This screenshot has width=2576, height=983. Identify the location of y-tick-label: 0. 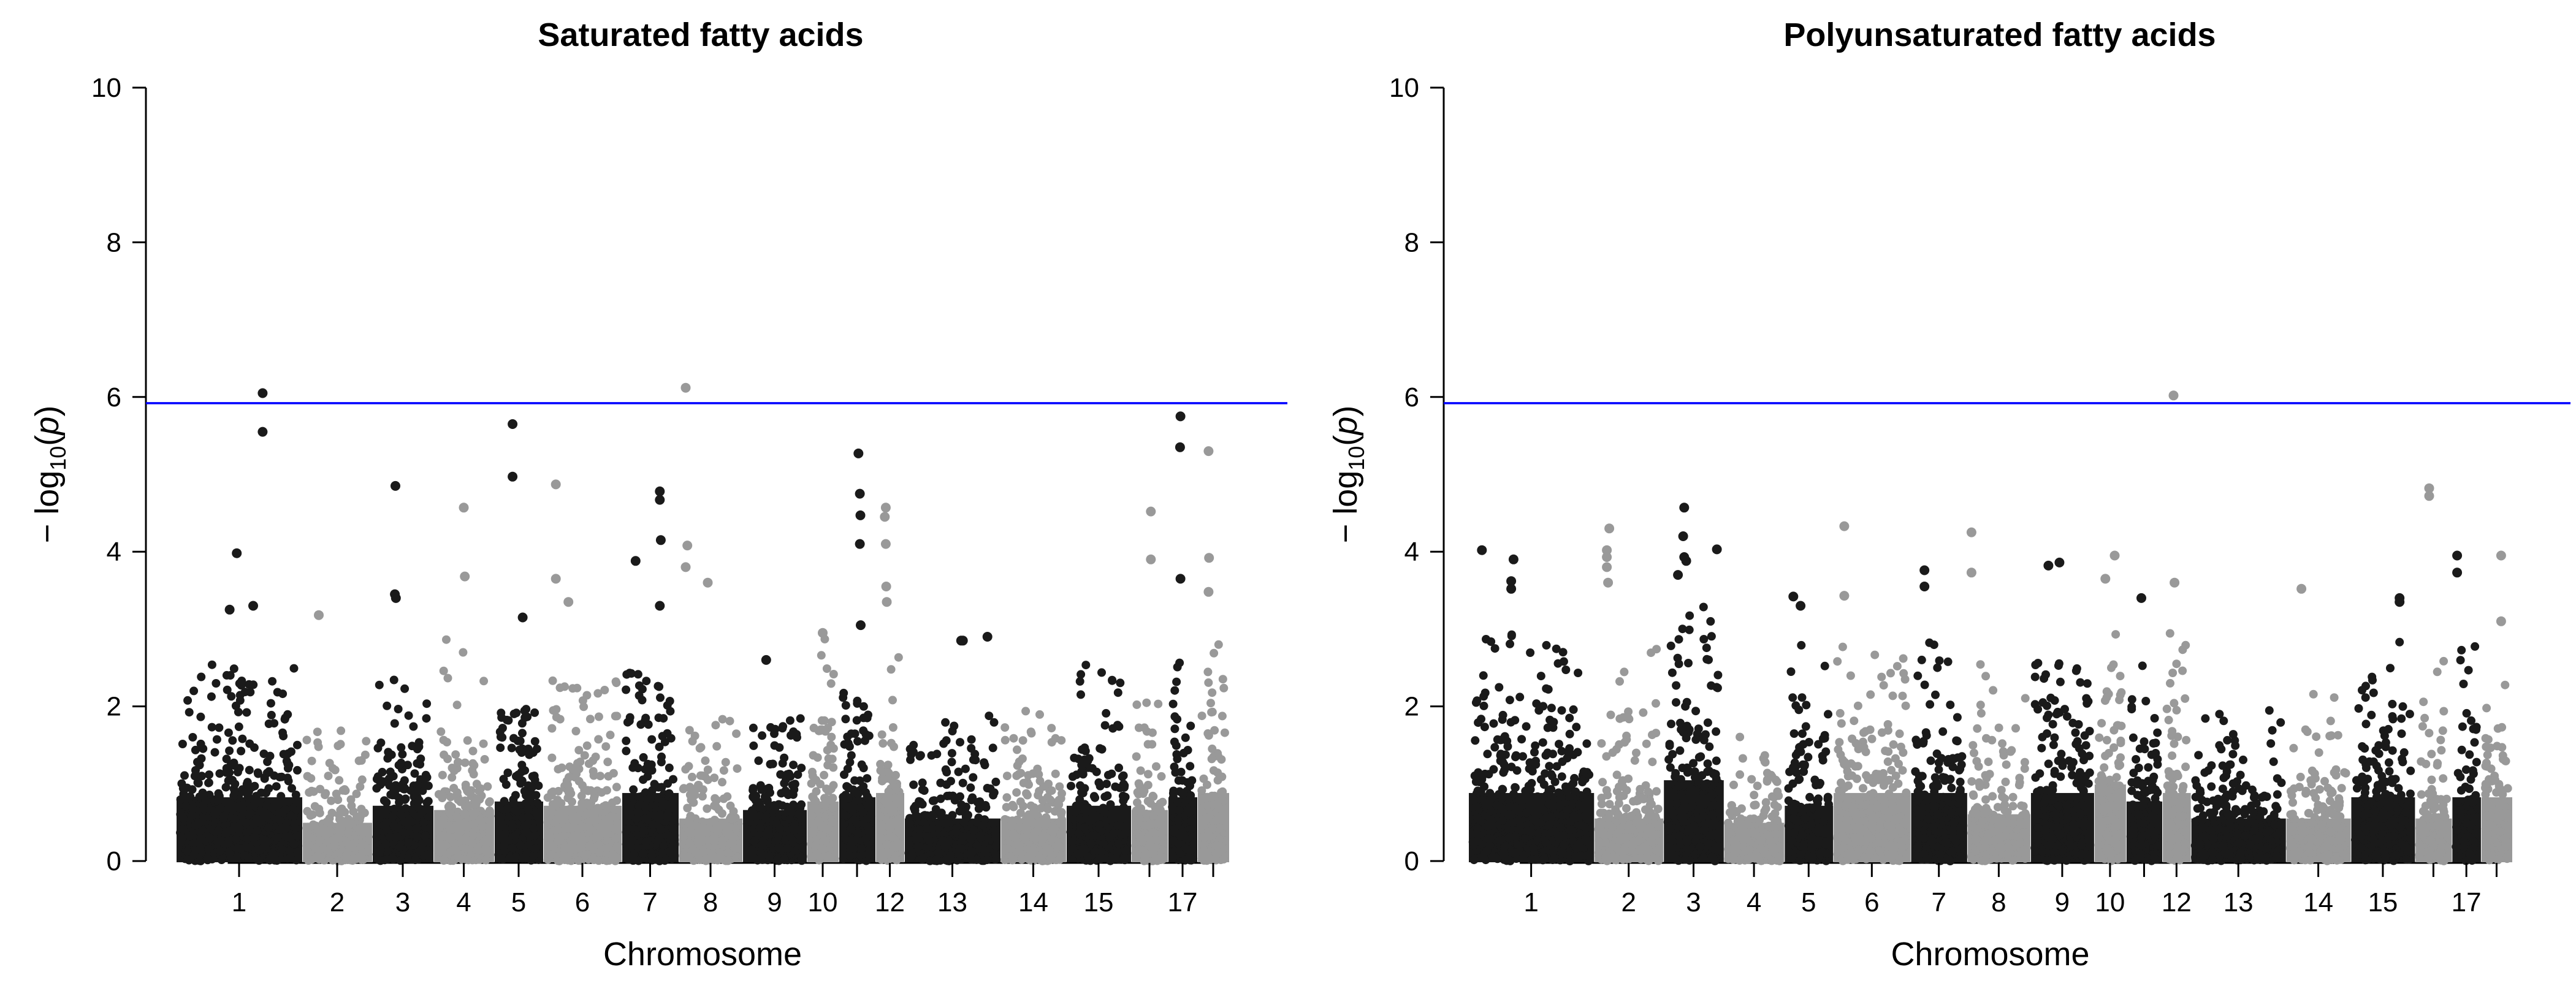
(1411, 861).